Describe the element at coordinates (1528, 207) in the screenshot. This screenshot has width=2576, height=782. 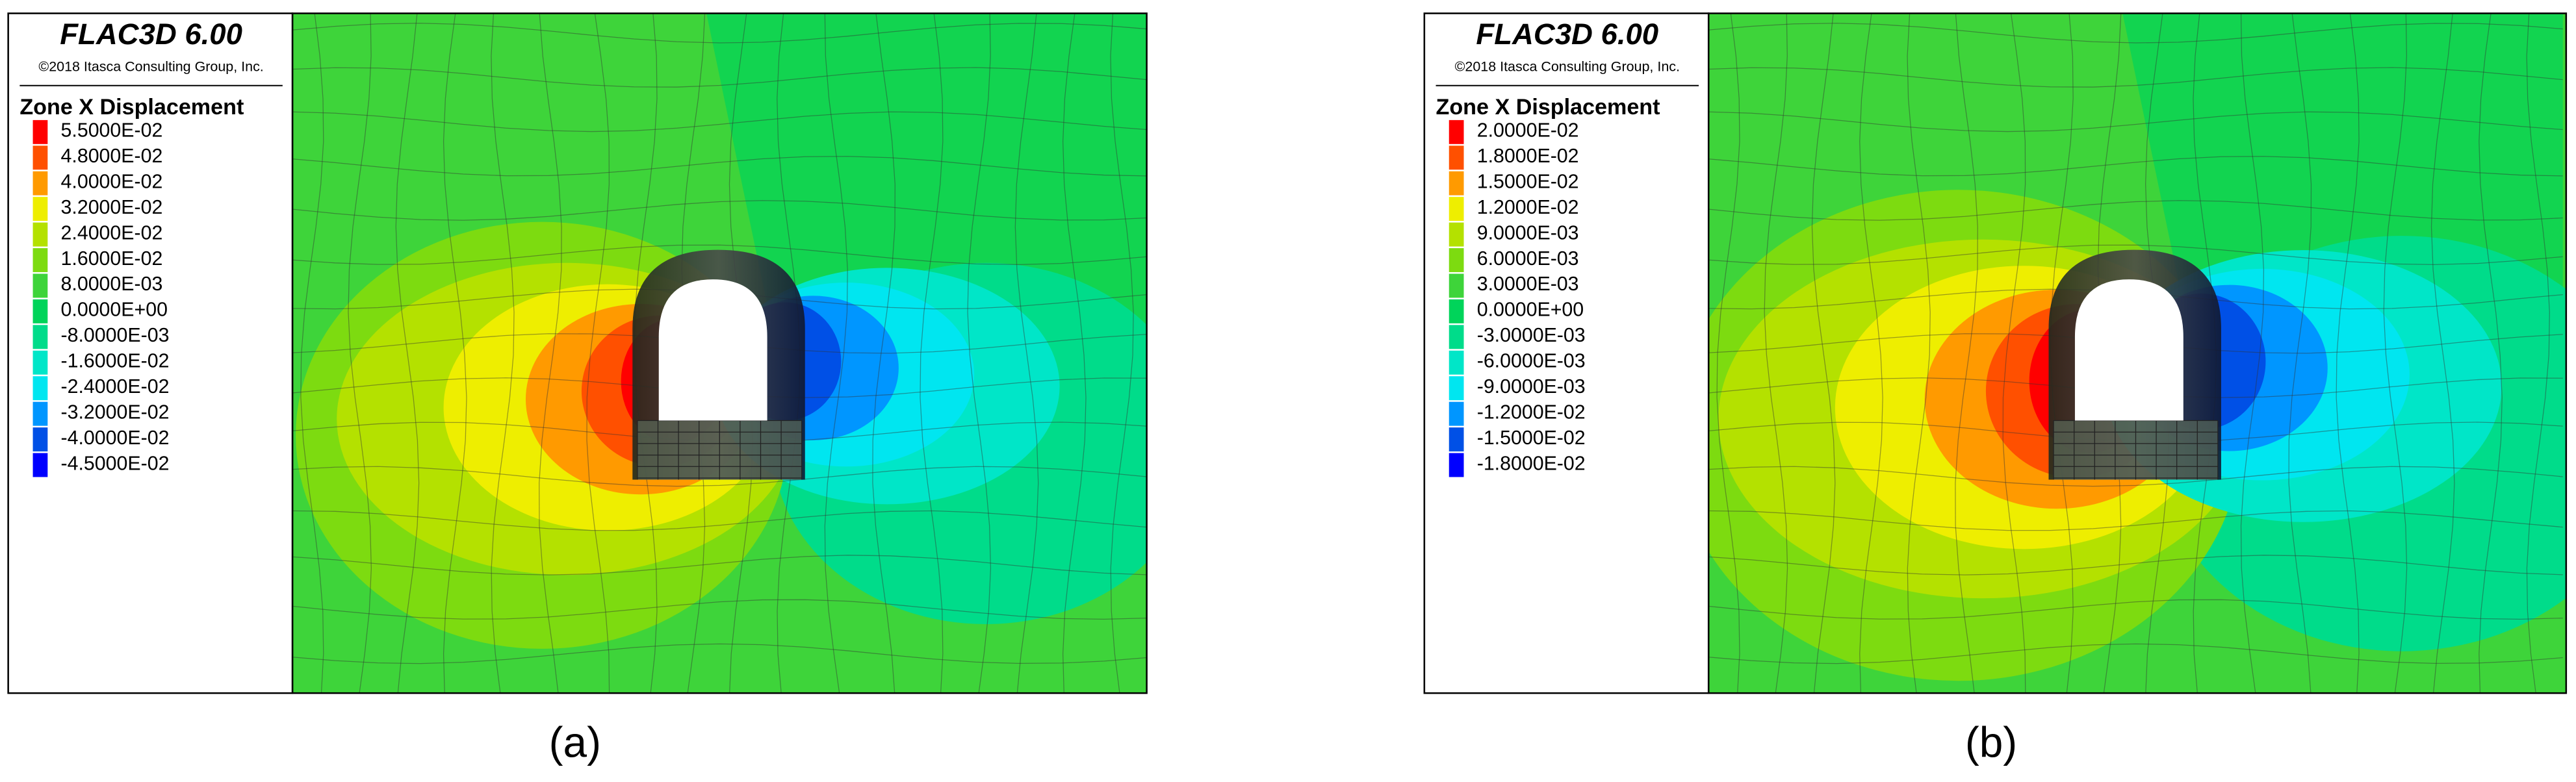
I see `legend-label: 1.2000E-02` at that location.